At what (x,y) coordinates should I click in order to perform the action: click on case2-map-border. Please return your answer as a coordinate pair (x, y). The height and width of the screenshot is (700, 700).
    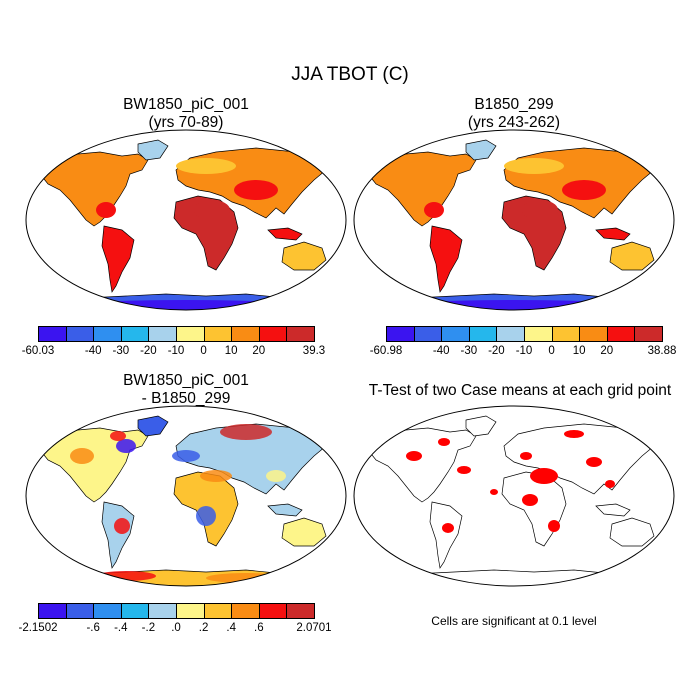
    Looking at the image, I should click on (514, 220).